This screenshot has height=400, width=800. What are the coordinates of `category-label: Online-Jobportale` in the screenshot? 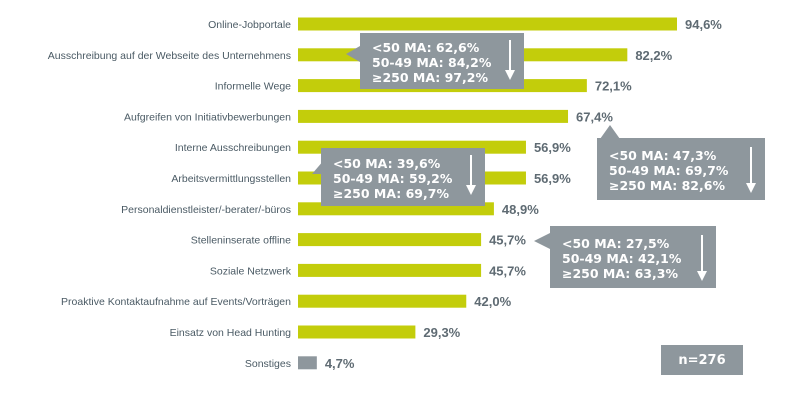 It's located at (249, 25).